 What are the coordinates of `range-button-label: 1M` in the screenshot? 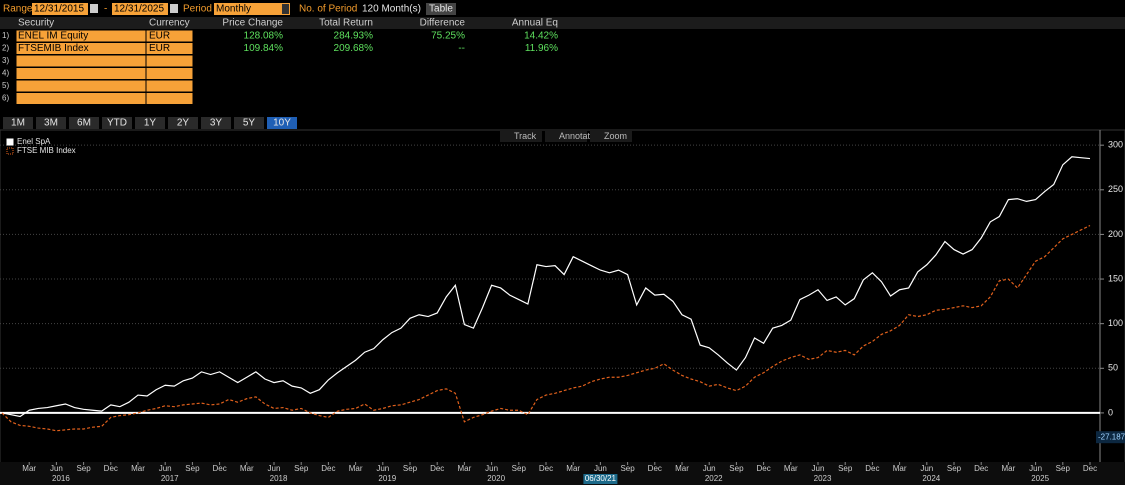 It's located at (18, 123).